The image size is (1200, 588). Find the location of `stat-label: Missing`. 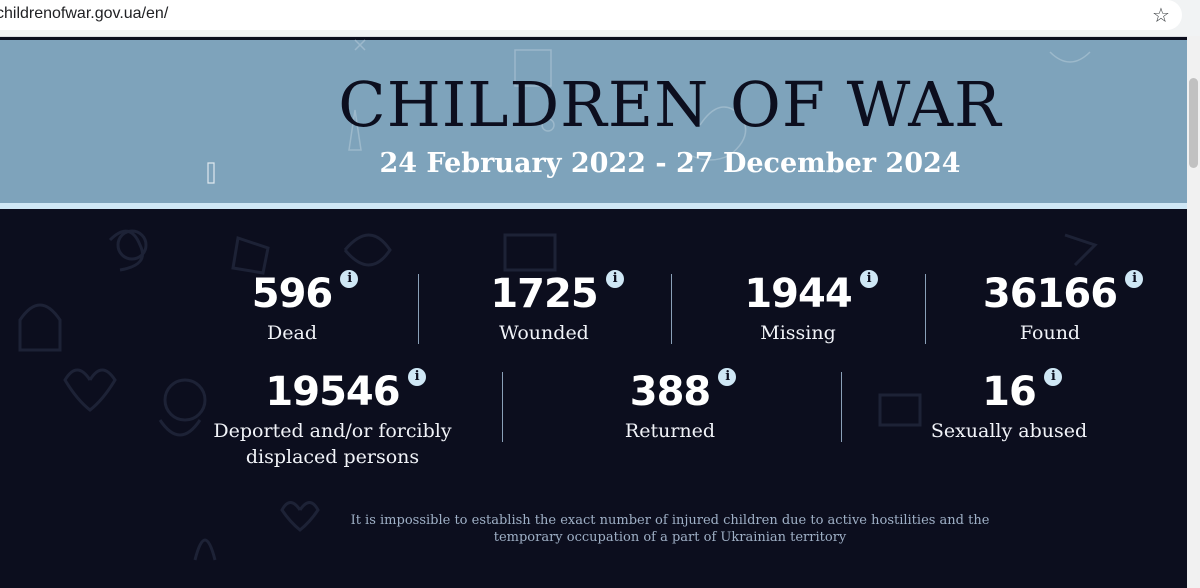

stat-label: Missing is located at coordinates (798, 333).